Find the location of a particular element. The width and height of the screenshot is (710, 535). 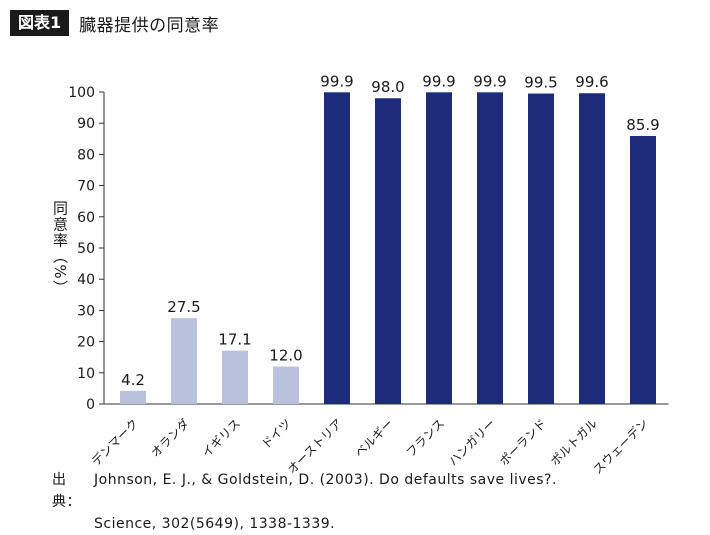

y-tick-label: 80 is located at coordinates (86, 155).